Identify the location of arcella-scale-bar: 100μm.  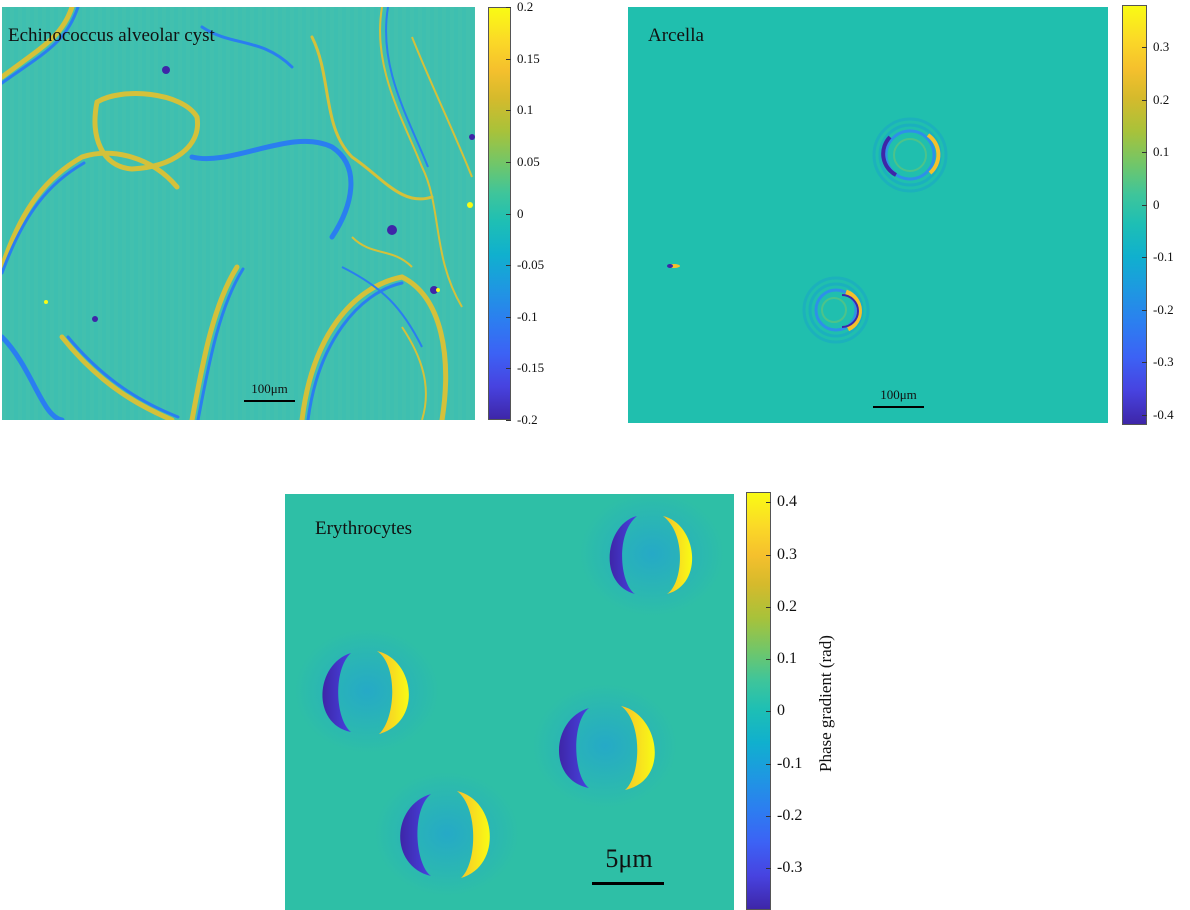
(898, 401).